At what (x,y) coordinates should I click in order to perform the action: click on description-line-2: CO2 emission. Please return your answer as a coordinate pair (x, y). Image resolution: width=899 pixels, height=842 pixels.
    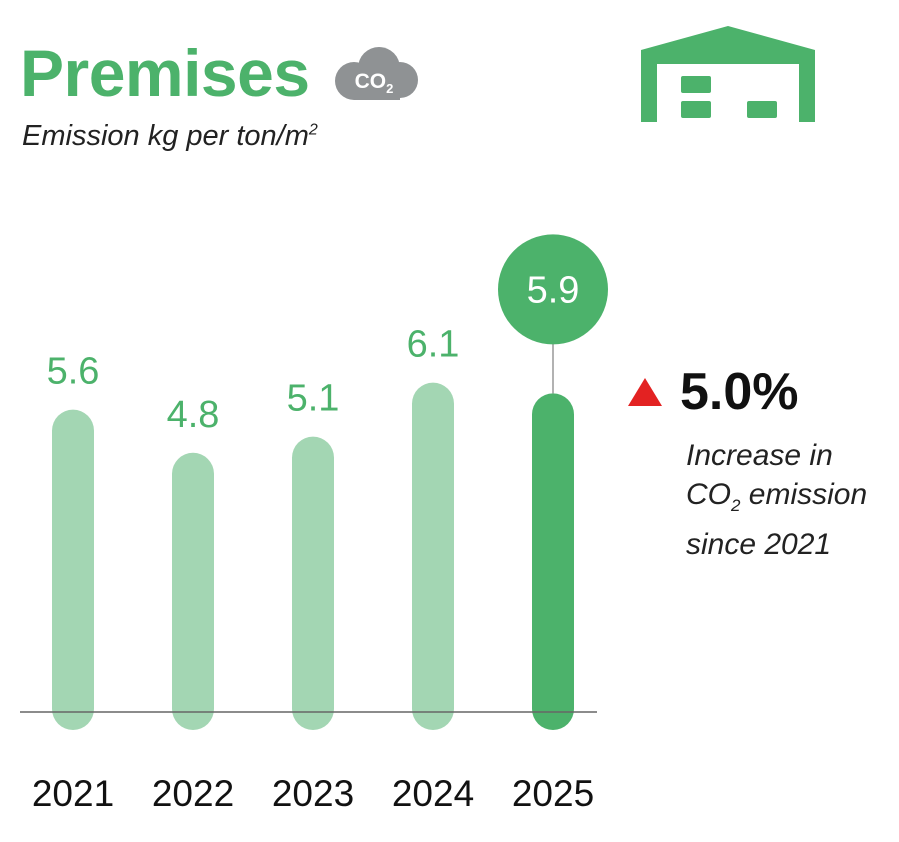
    Looking at the image, I should click on (777, 496).